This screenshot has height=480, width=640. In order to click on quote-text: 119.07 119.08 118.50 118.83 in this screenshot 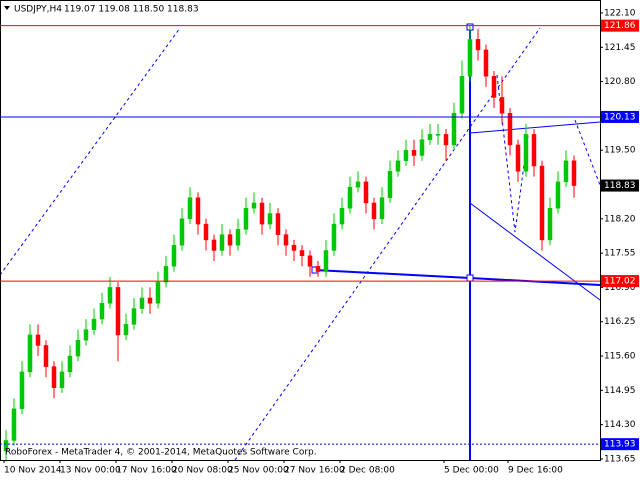, I will do `click(131, 10)`.